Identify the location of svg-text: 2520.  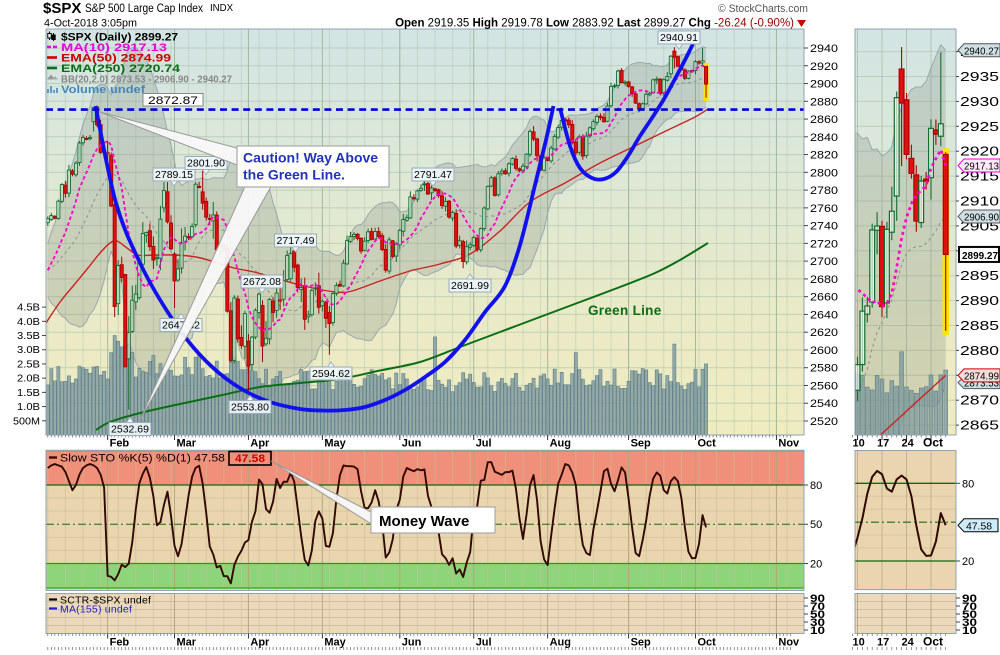
(824, 422).